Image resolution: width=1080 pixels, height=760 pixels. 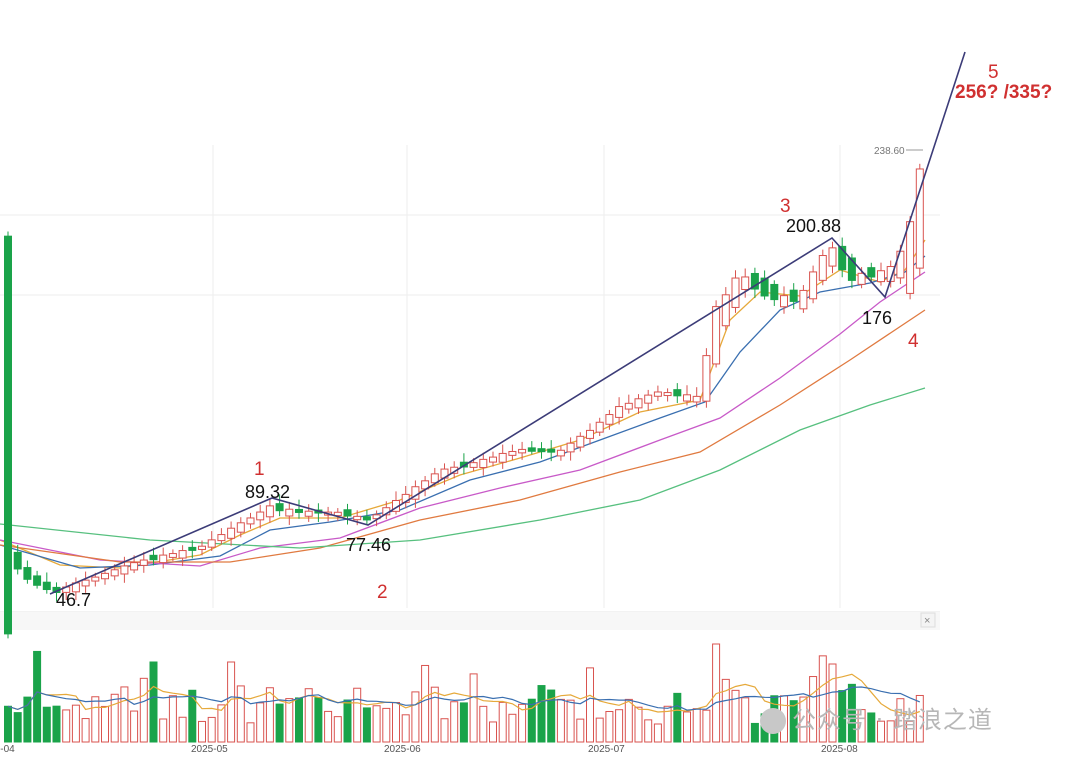 I want to click on x-tick-0: 2025-04, so click(x=7, y=749).